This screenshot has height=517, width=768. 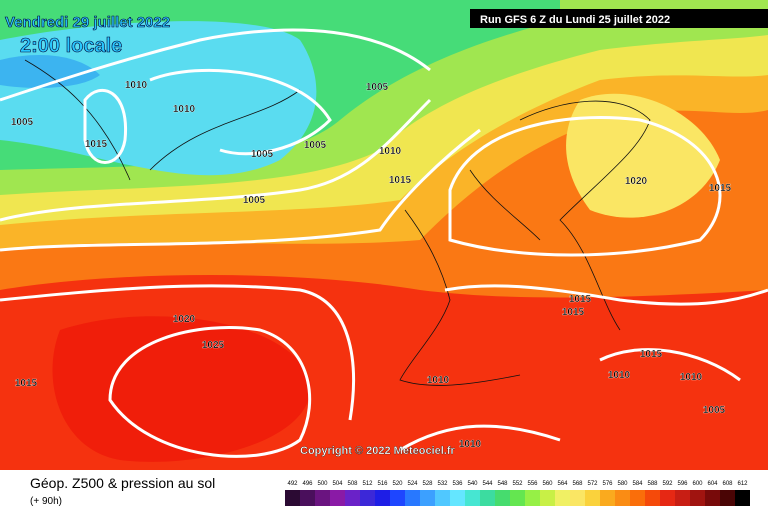 What do you see at coordinates (442, 484) in the screenshot?
I see `legend-label: 532` at bounding box center [442, 484].